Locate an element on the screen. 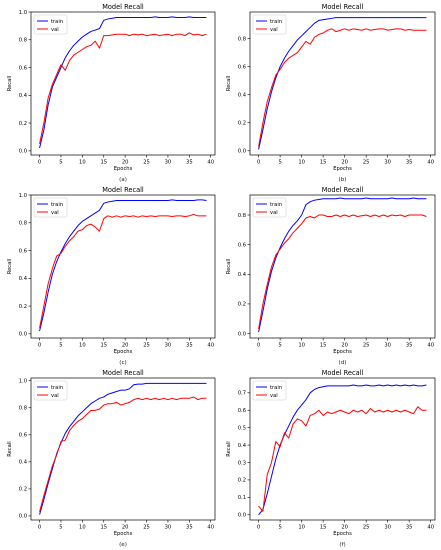 This screenshot has height=550, width=441. y-tick-label: 0.1 is located at coordinates (242, 498).